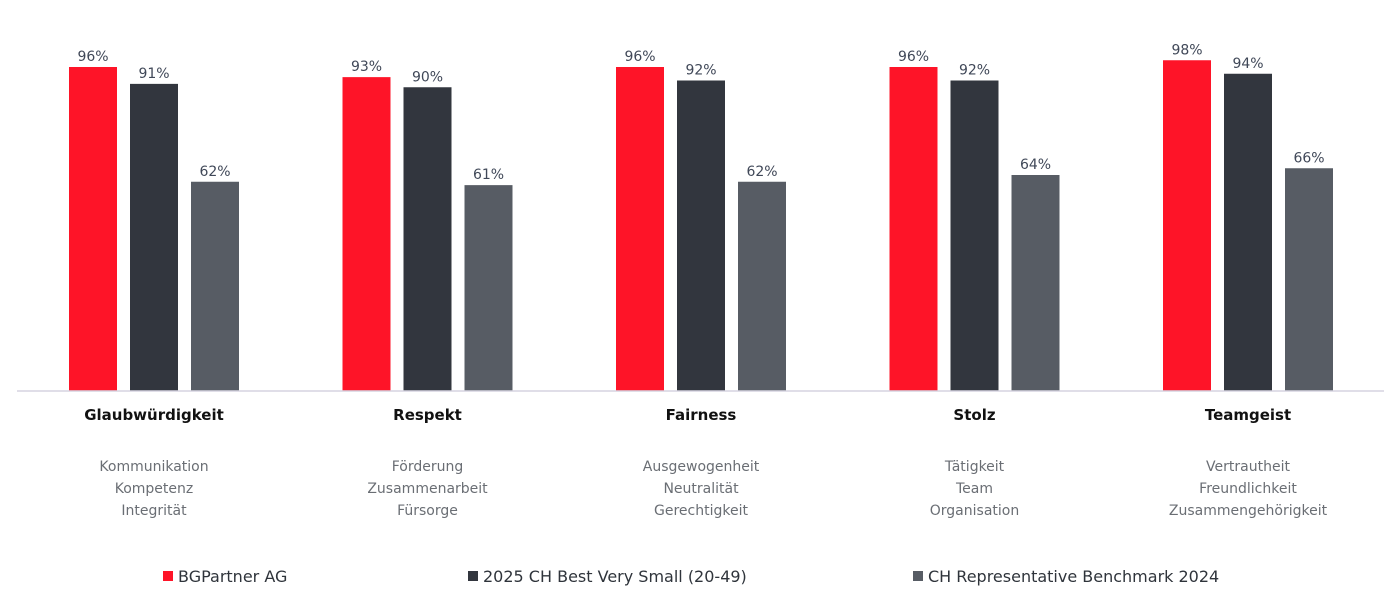 This screenshot has width=1400, height=600. What do you see at coordinates (366, 67) in the screenshot?
I see `data-label-1-0: 93%` at bounding box center [366, 67].